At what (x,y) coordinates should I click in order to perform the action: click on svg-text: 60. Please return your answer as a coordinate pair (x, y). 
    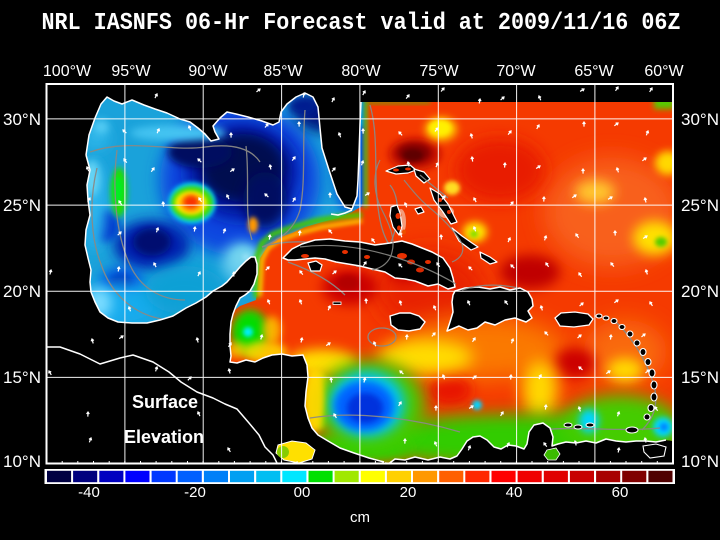
    Looking at the image, I should click on (620, 492).